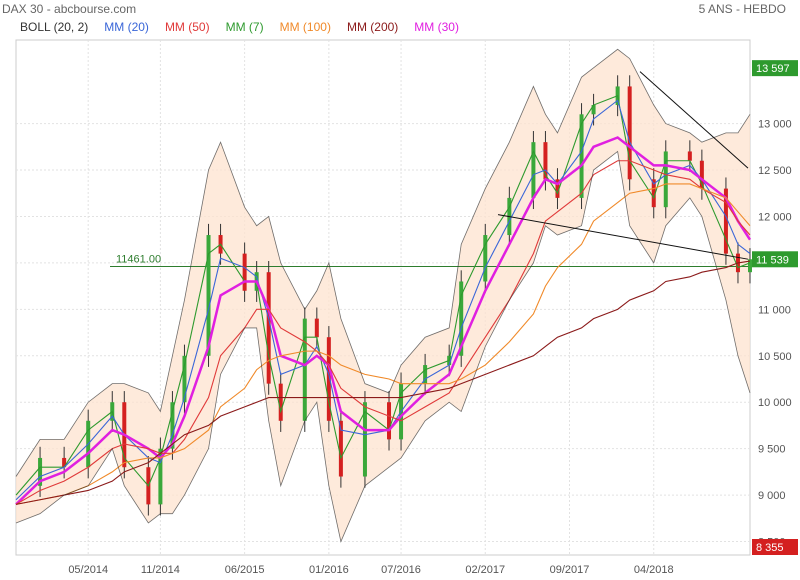 This screenshot has width=800, height=580. Describe the element at coordinates (436, 27) in the screenshot. I see `legend-entry: MM (30)` at that location.